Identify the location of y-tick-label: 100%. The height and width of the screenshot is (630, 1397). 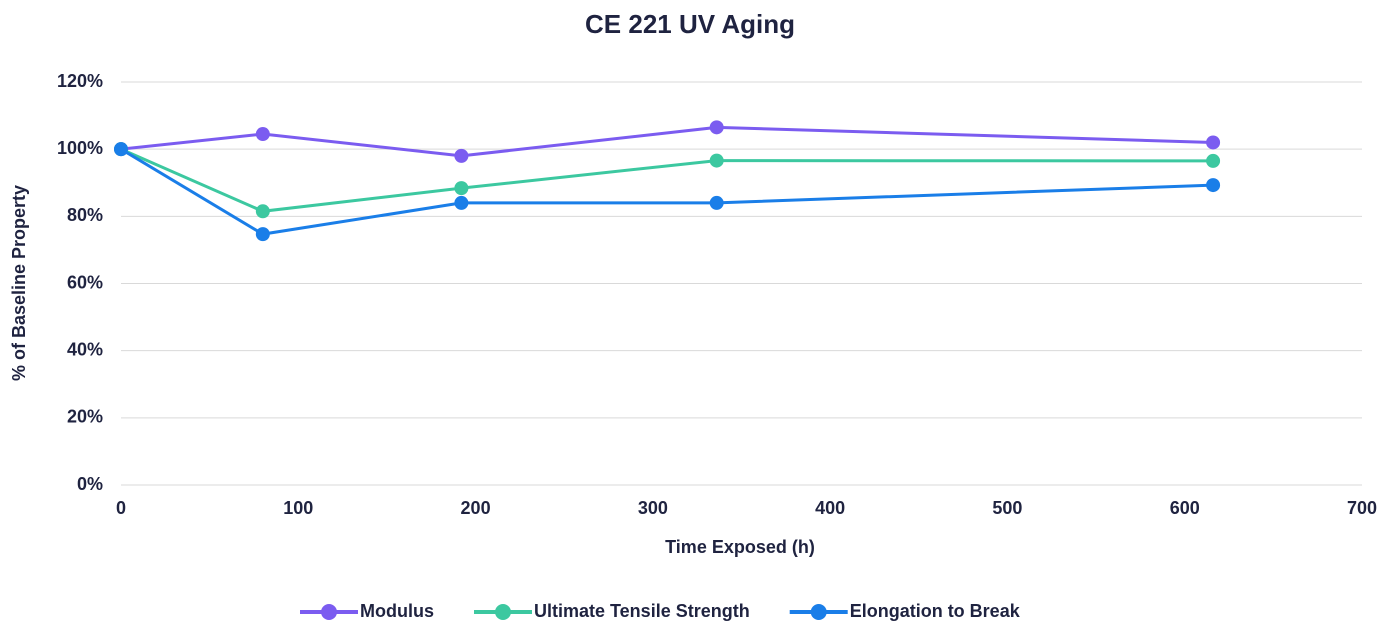
(80, 148).